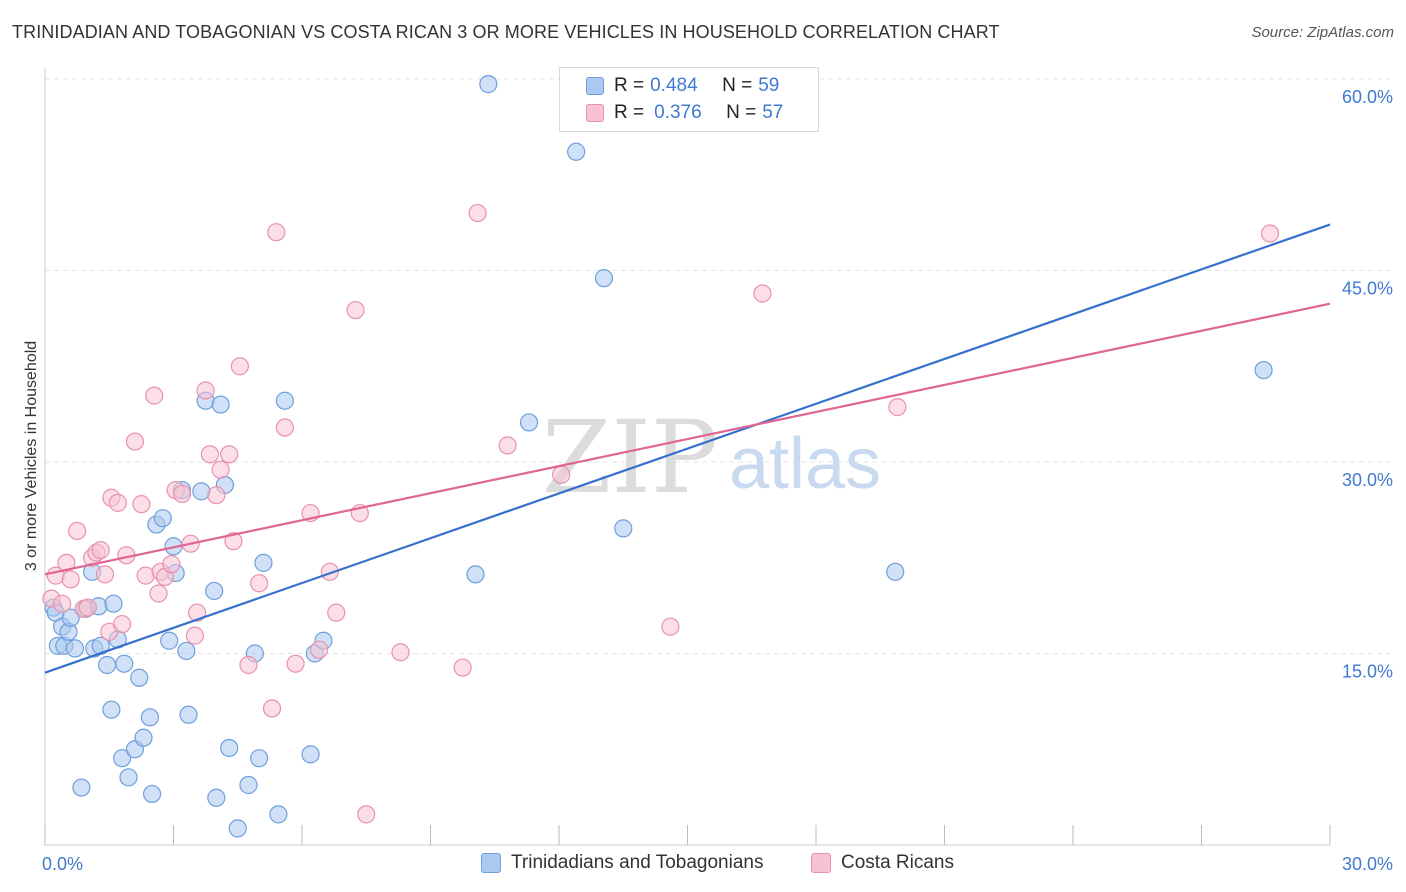 The height and width of the screenshot is (892, 1406). I want to click on legend-row-trinidadian: R = 0.484 N = 59, so click(682, 86).